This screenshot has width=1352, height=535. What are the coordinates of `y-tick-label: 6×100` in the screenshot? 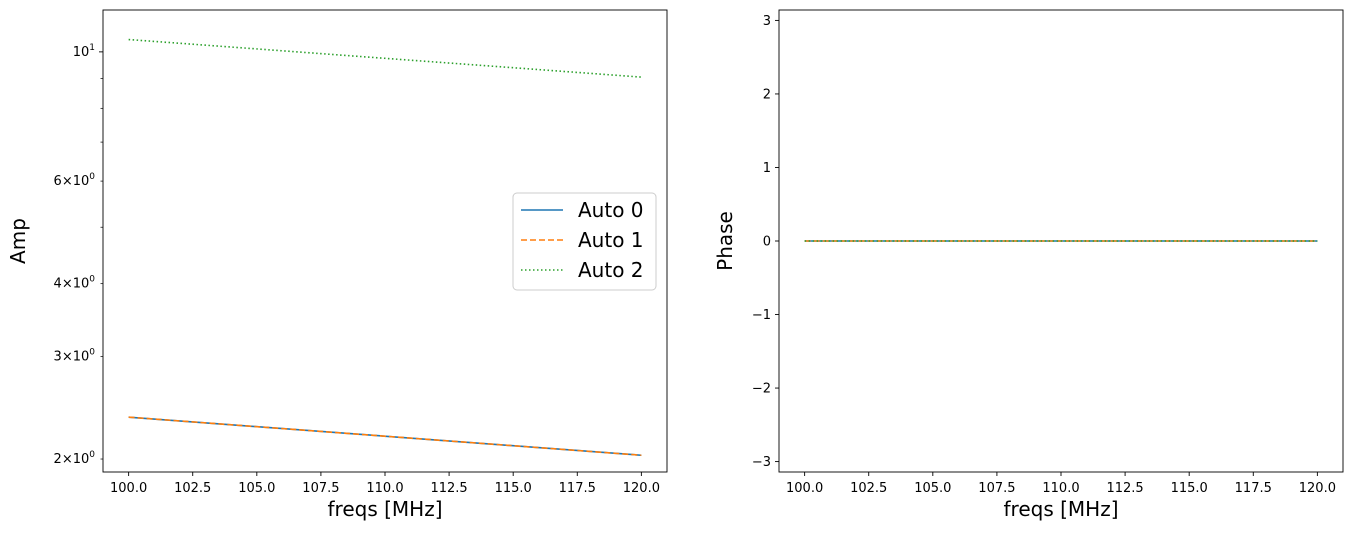 It's located at (75, 180).